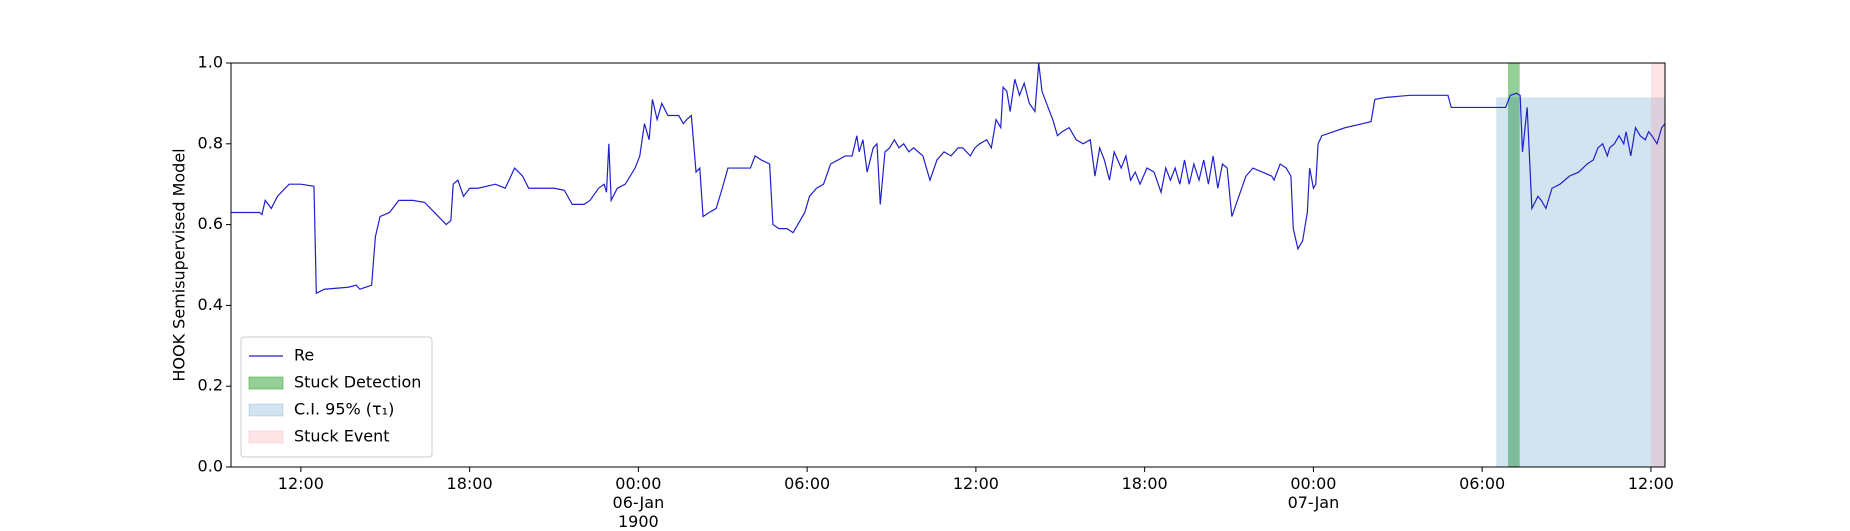 The image size is (1850, 531). I want to click on legend-label: Stuck Detection, so click(357, 382).